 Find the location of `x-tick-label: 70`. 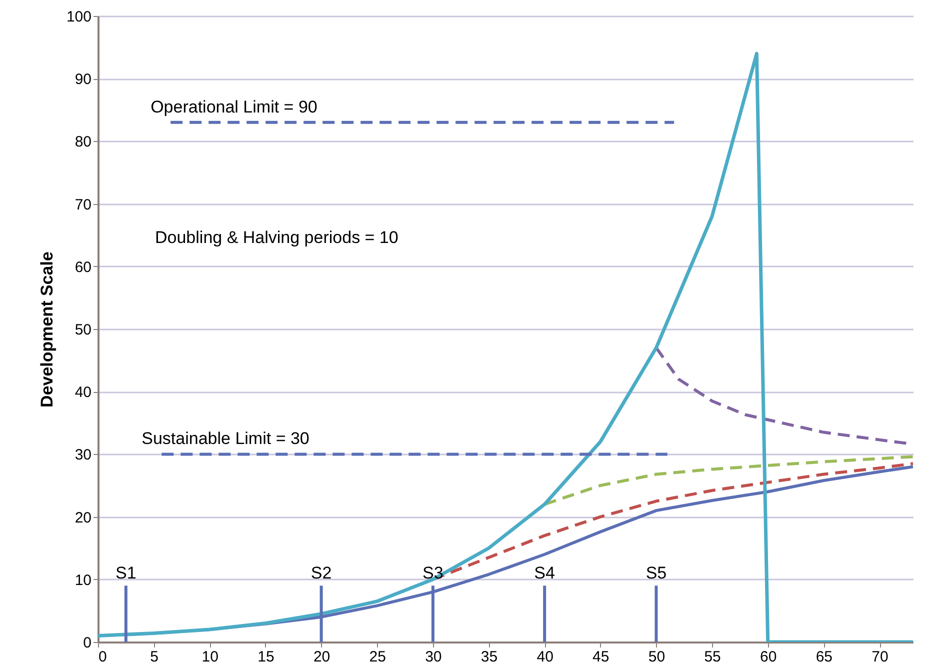

x-tick-label: 70 is located at coordinates (880, 657).